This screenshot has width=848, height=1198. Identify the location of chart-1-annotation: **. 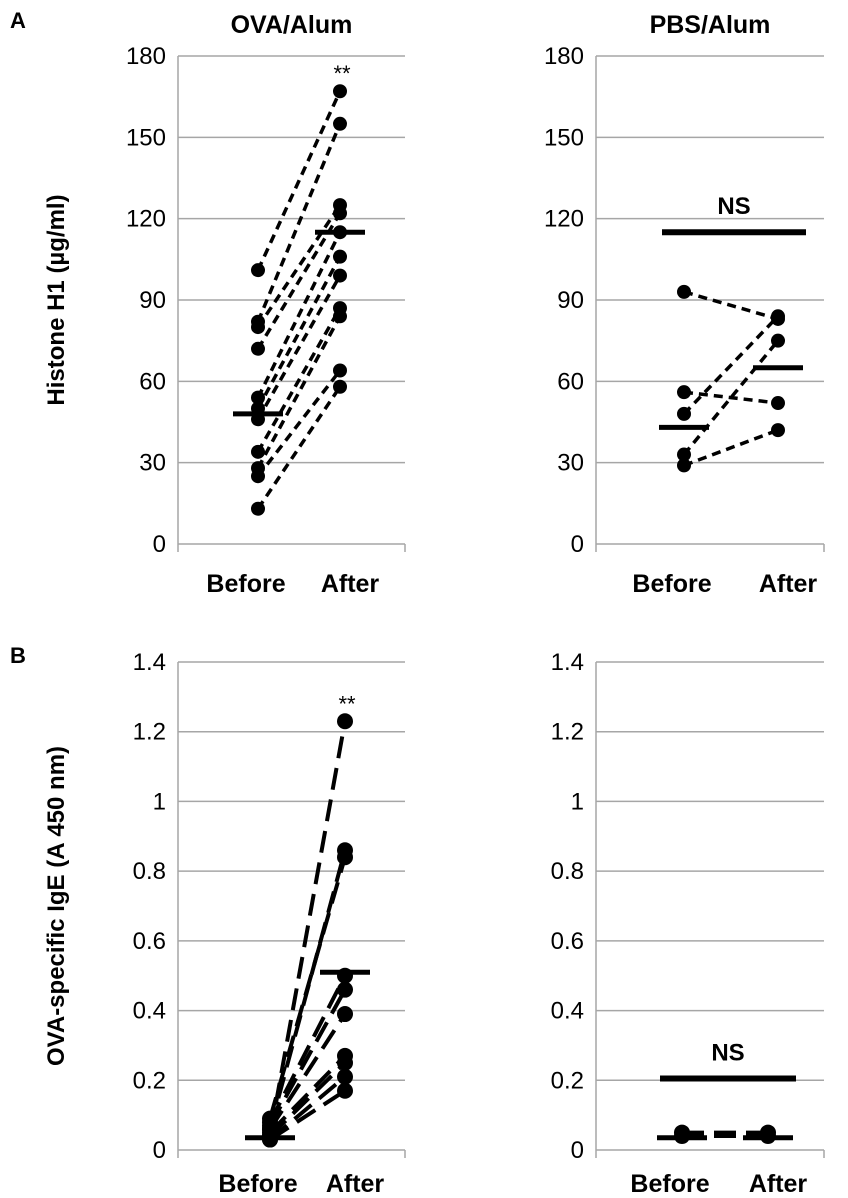
(342, 73).